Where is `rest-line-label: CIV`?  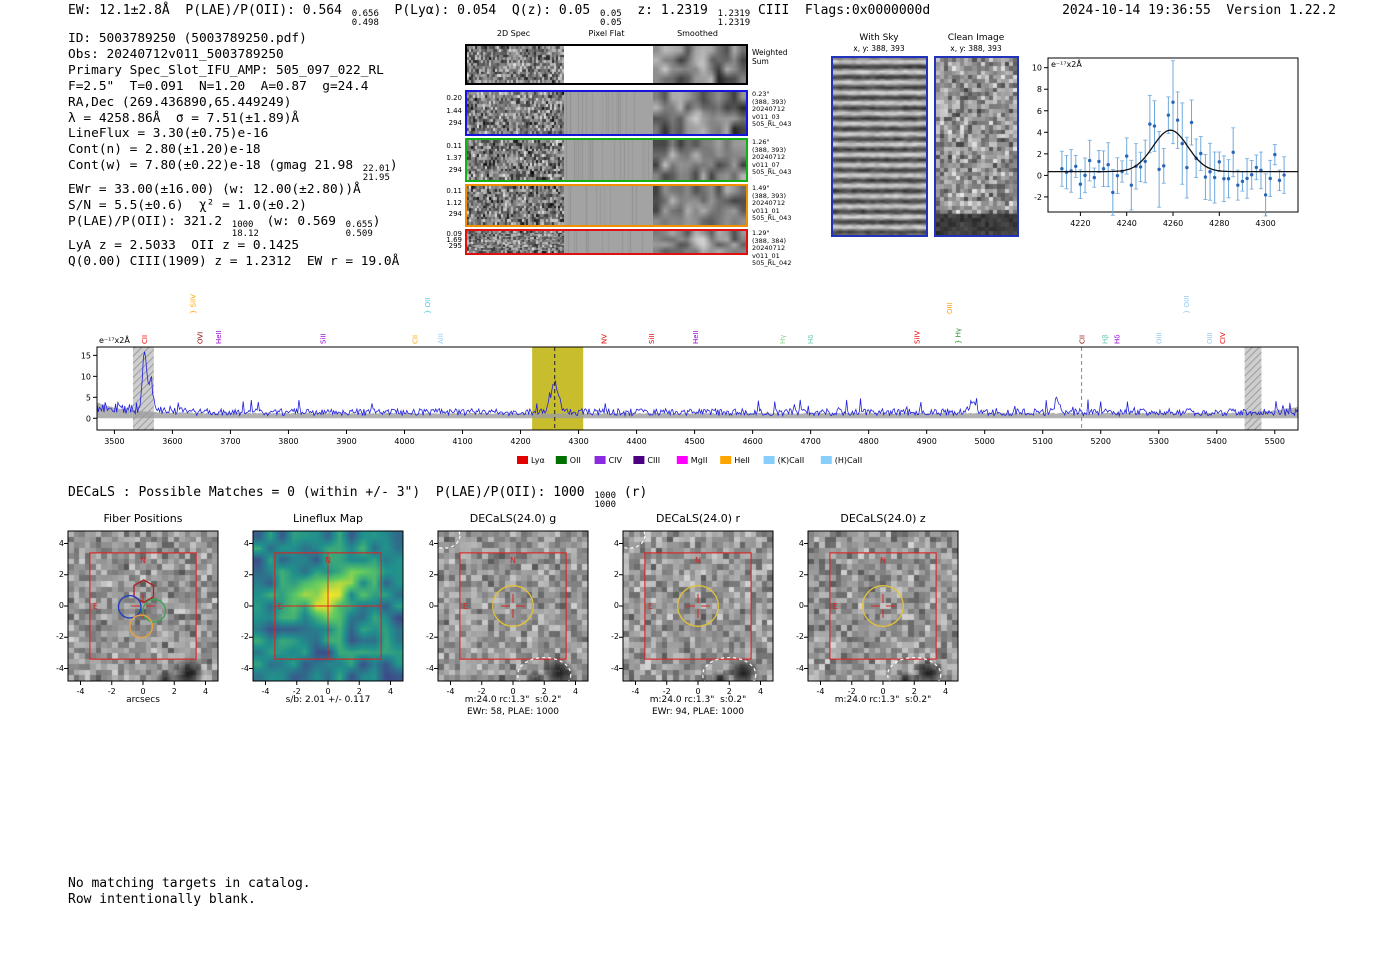 rest-line-label: CIV is located at coordinates (1223, 338).